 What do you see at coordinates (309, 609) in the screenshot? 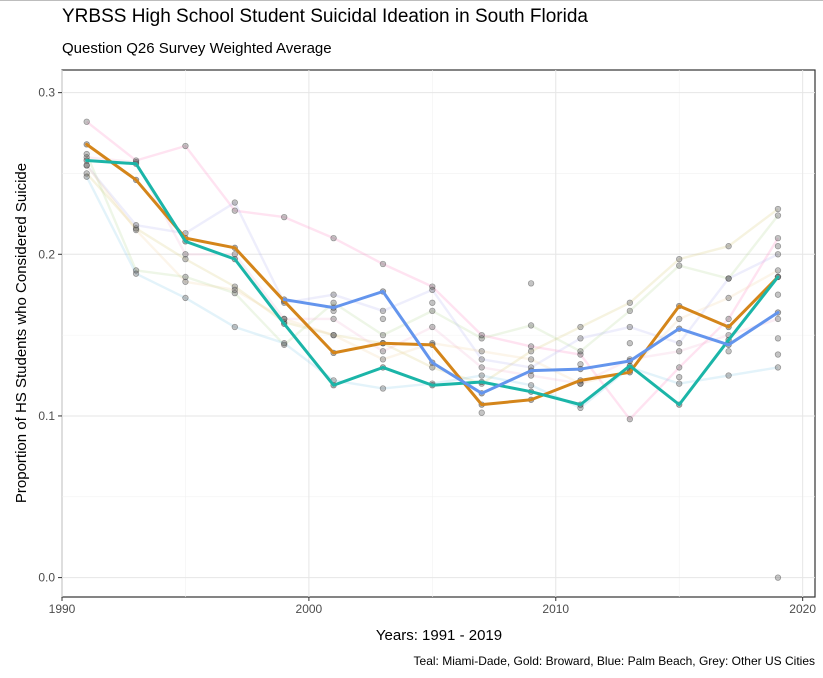
I see `x-tick-label: 2000` at bounding box center [309, 609].